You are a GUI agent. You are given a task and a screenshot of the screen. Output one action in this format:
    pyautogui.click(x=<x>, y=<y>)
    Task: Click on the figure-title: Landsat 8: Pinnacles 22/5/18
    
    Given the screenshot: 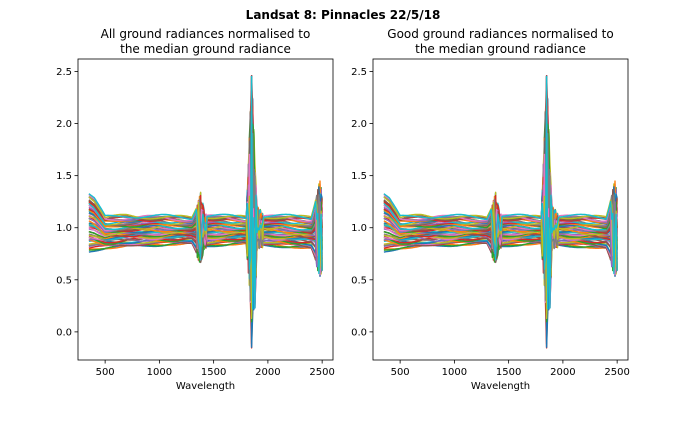 What is the action you would take?
    pyautogui.click(x=343, y=15)
    